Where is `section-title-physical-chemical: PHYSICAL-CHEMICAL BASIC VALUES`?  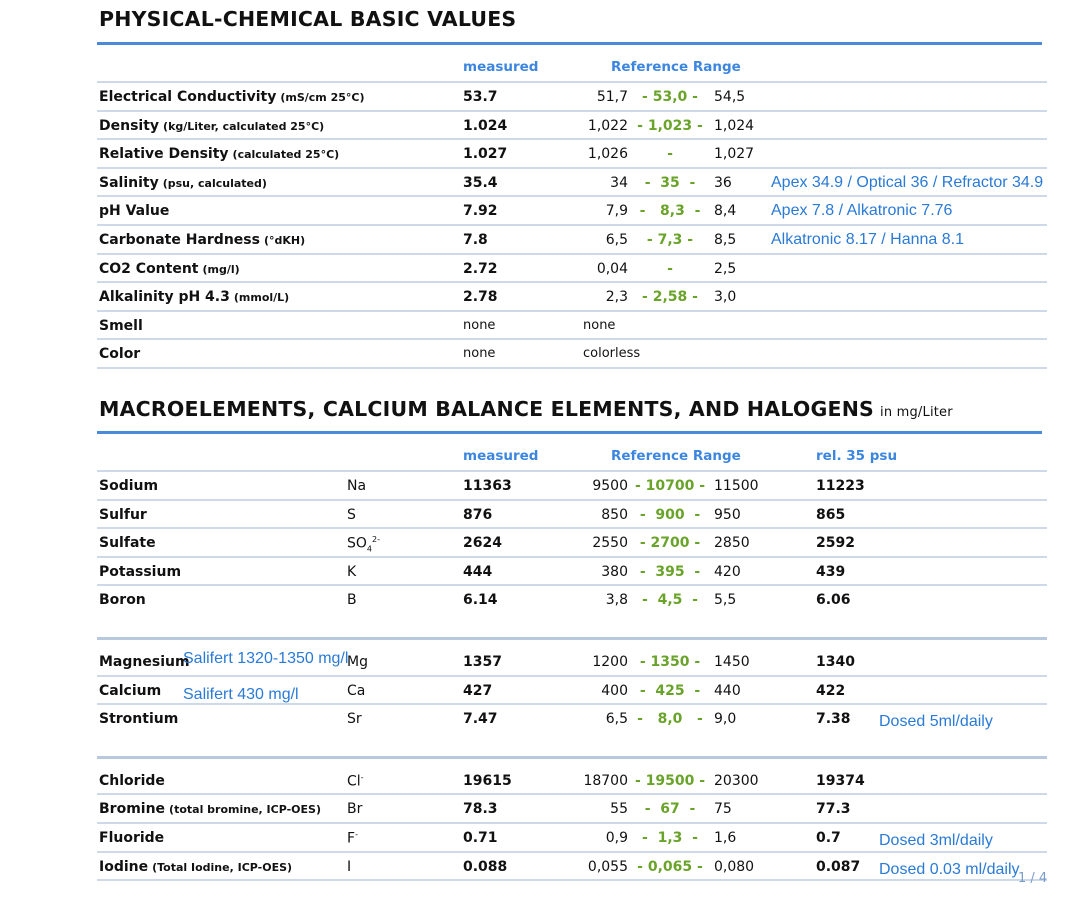 section-title-physical-chemical: PHYSICAL-CHEMICAL BASIC VALUES is located at coordinates (308, 19).